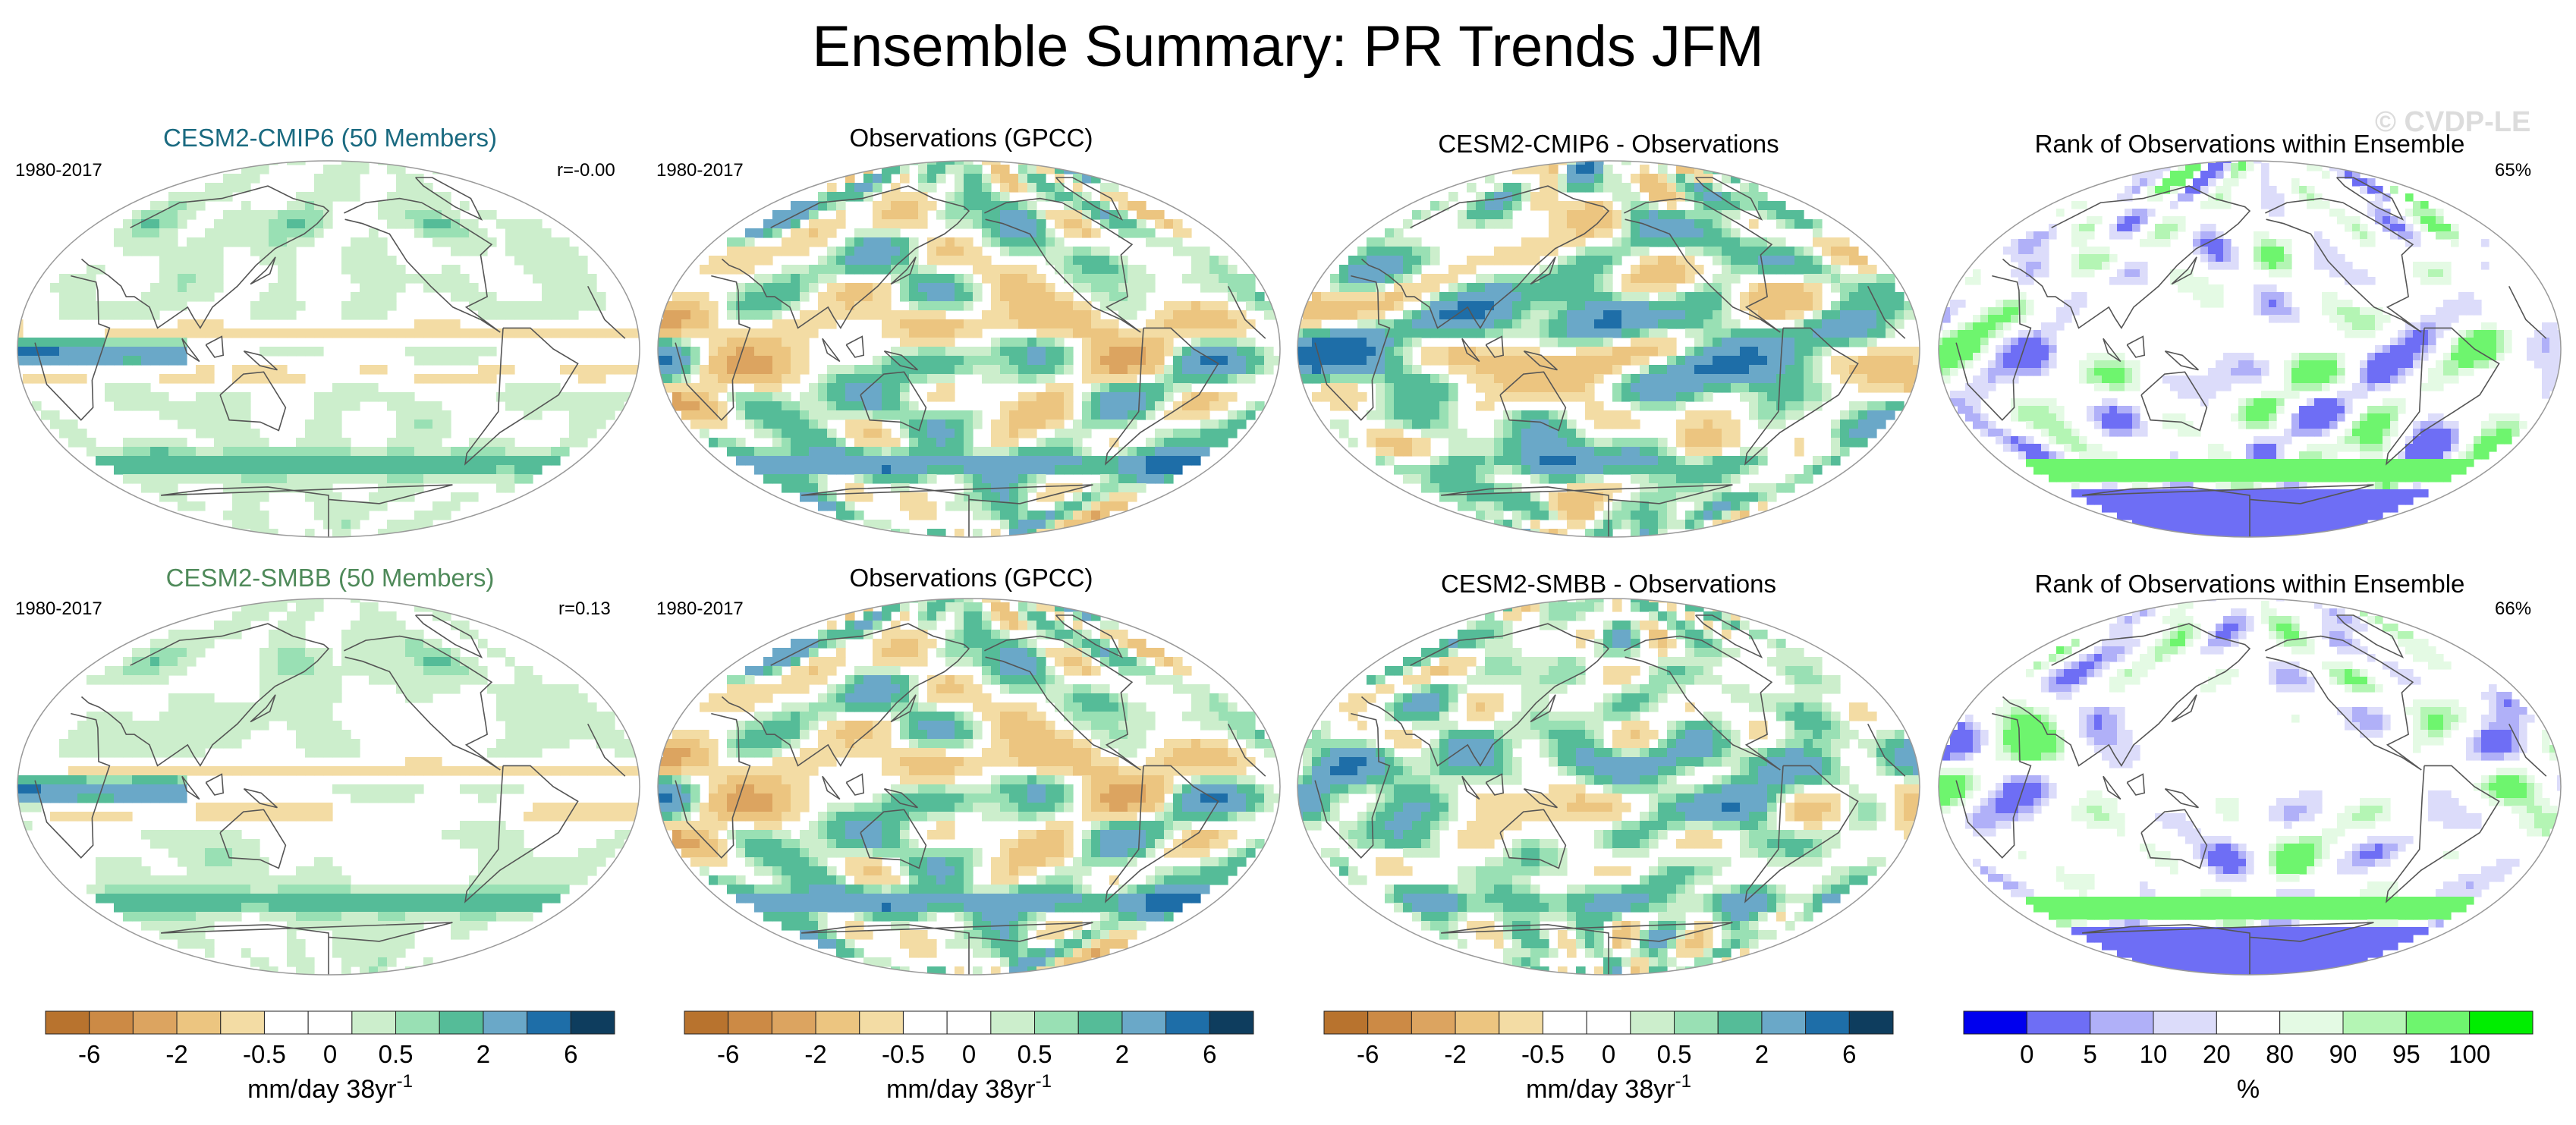 The image size is (2576, 1125). Describe the element at coordinates (2089, 1054) in the screenshot. I see `colorbar-tick-label: 5` at that location.